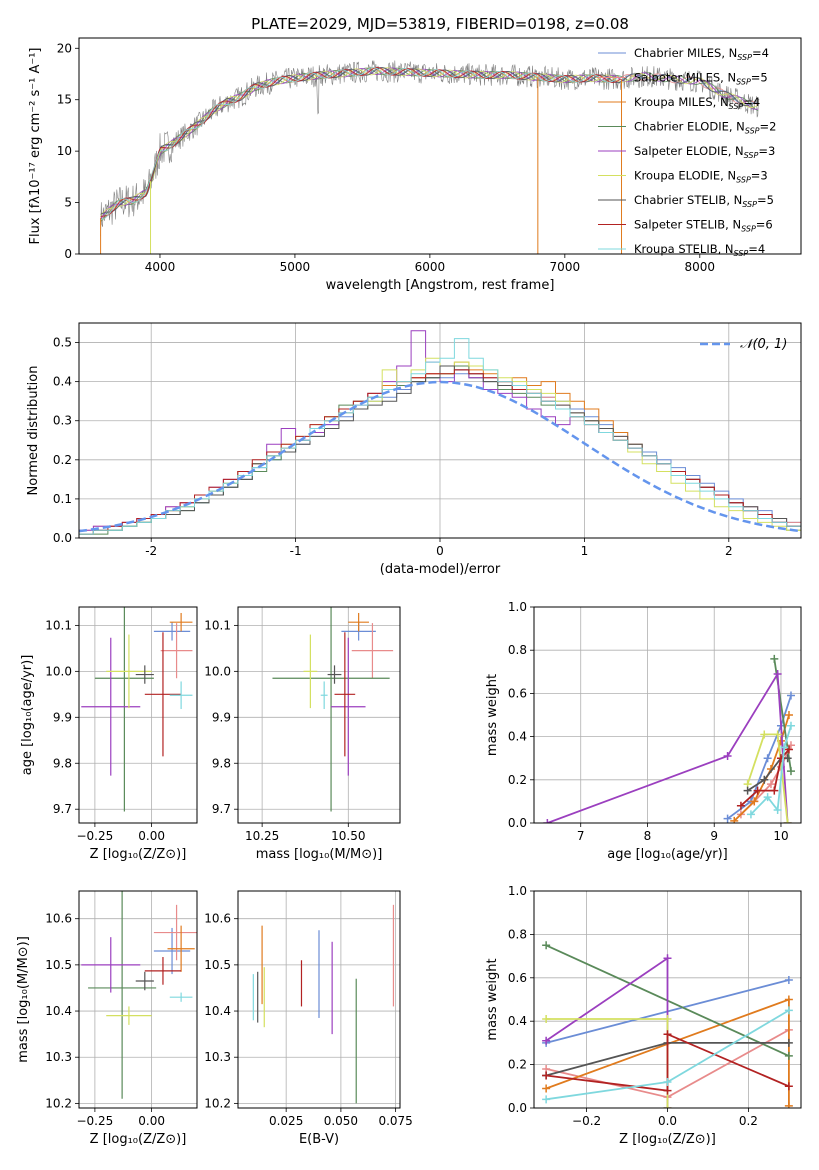  I want to click on x-tick-label: −0.25, so click(94, 836).